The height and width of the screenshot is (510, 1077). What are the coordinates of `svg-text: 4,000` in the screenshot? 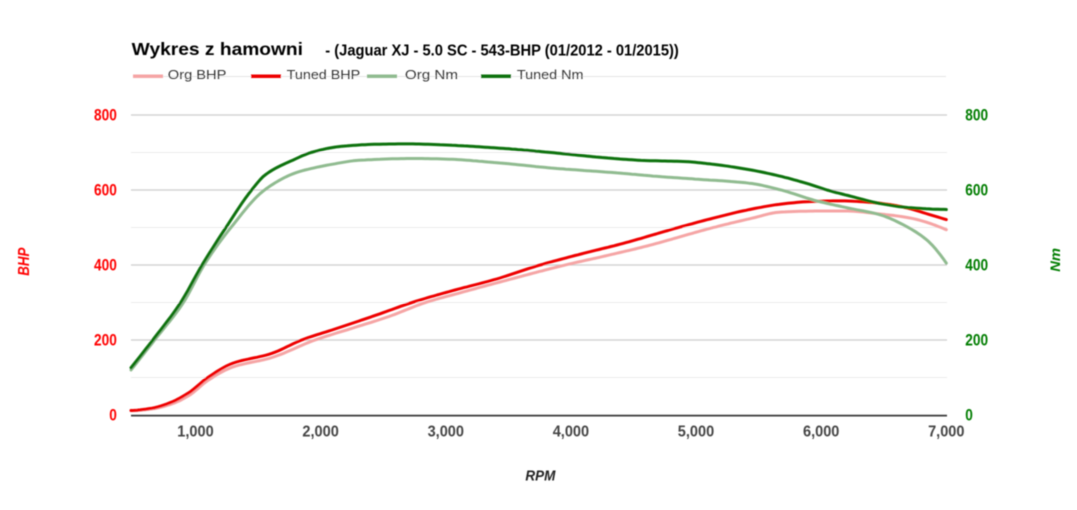 It's located at (571, 432).